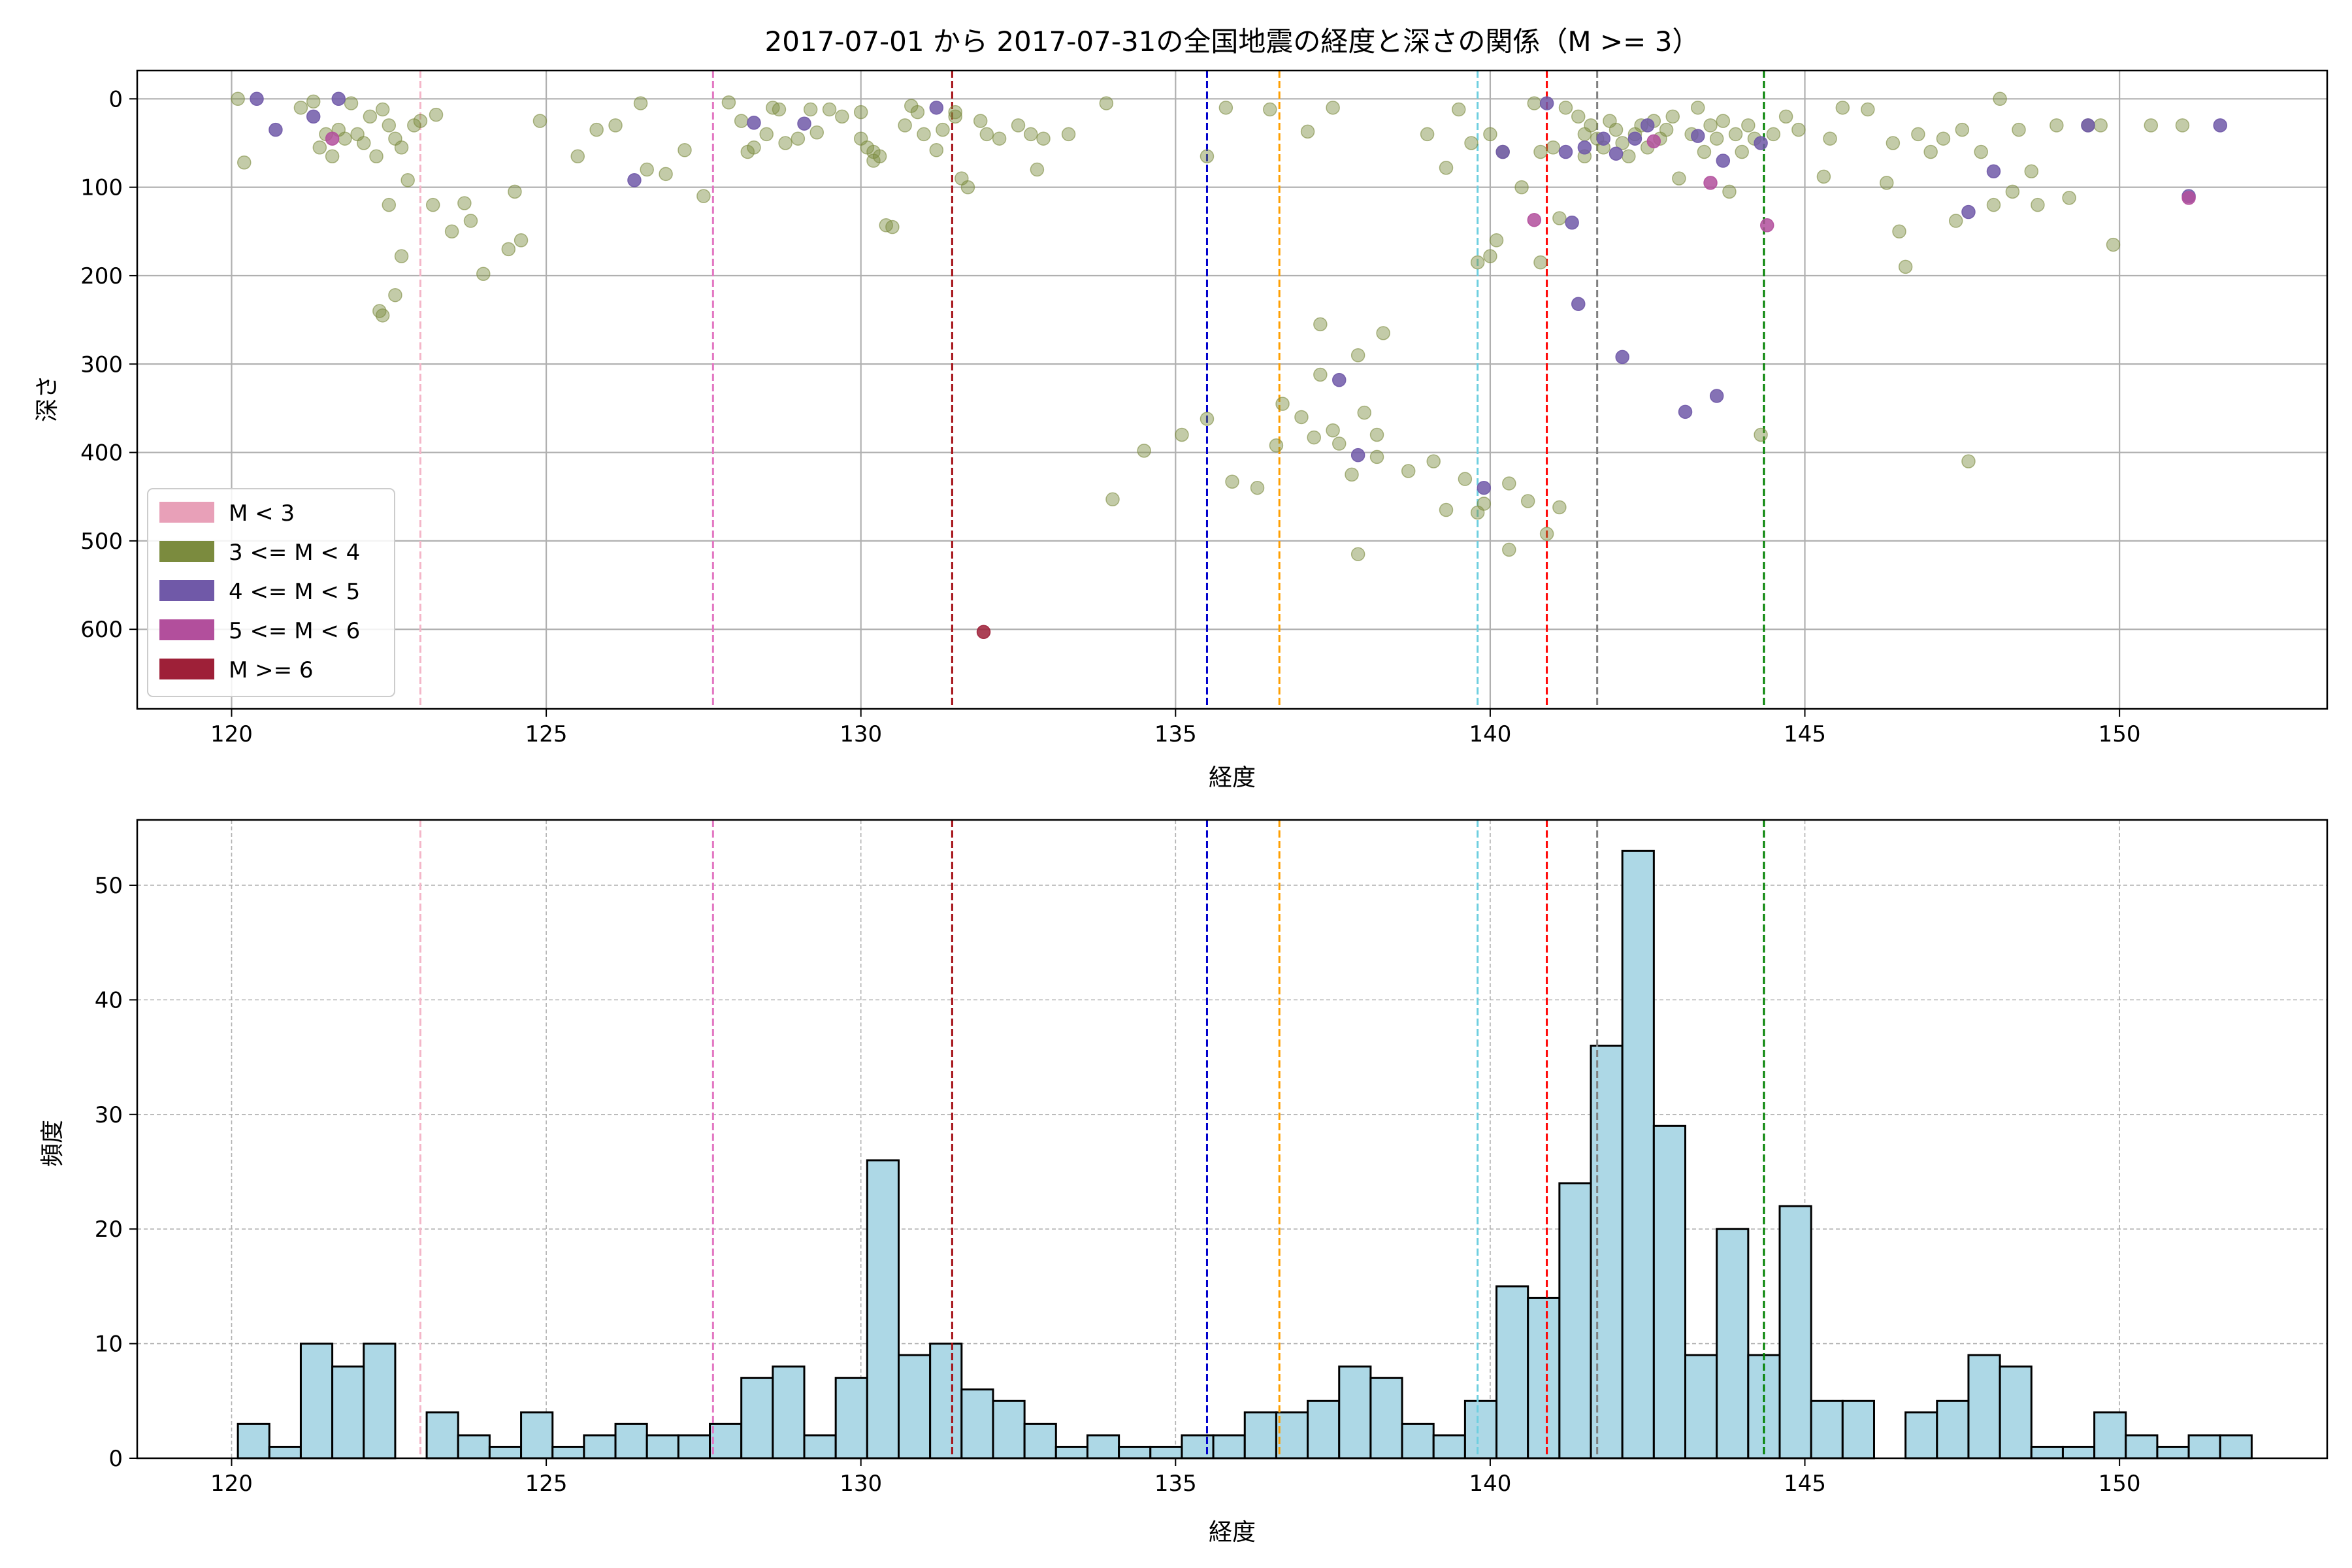 The width and height of the screenshot is (2352, 1568). I want to click on histogram-x-tick-label: 140, so click(1490, 1484).